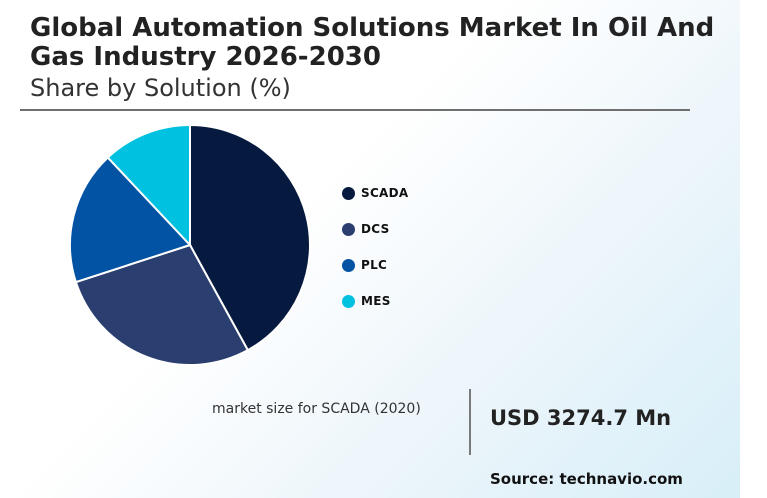 Image resolution: width=767 pixels, height=498 pixels. I want to click on title-divider, so click(355, 110).